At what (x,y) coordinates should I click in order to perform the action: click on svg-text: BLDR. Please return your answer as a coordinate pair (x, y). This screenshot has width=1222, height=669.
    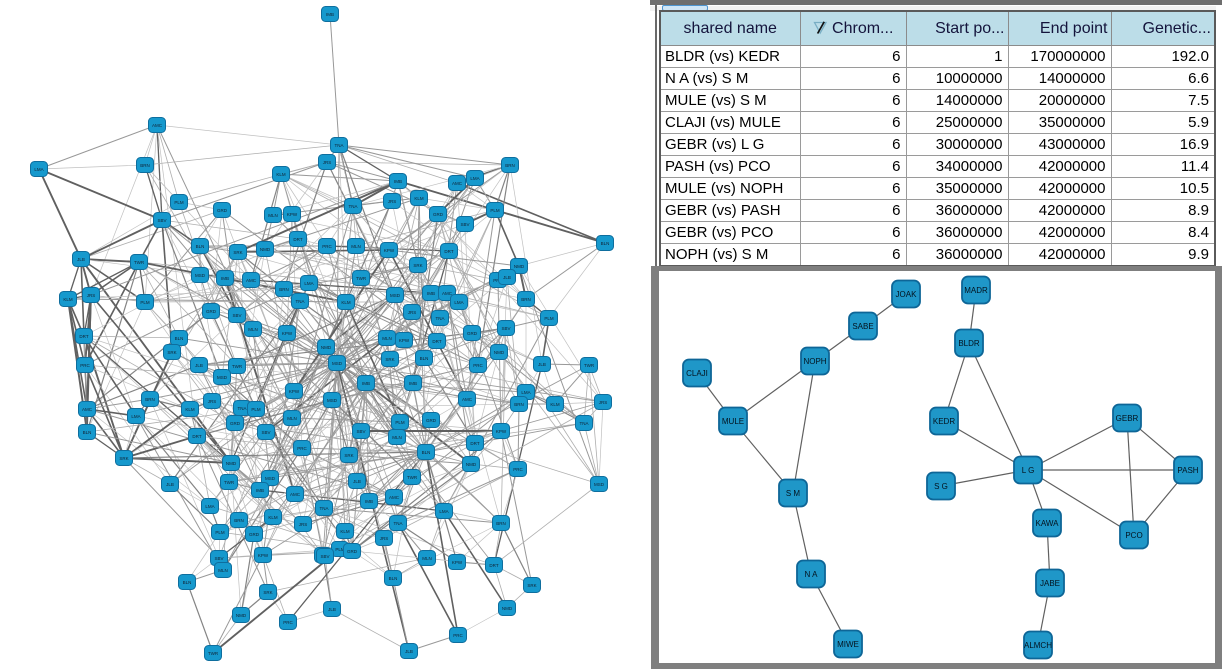
    Looking at the image, I should click on (969, 343).